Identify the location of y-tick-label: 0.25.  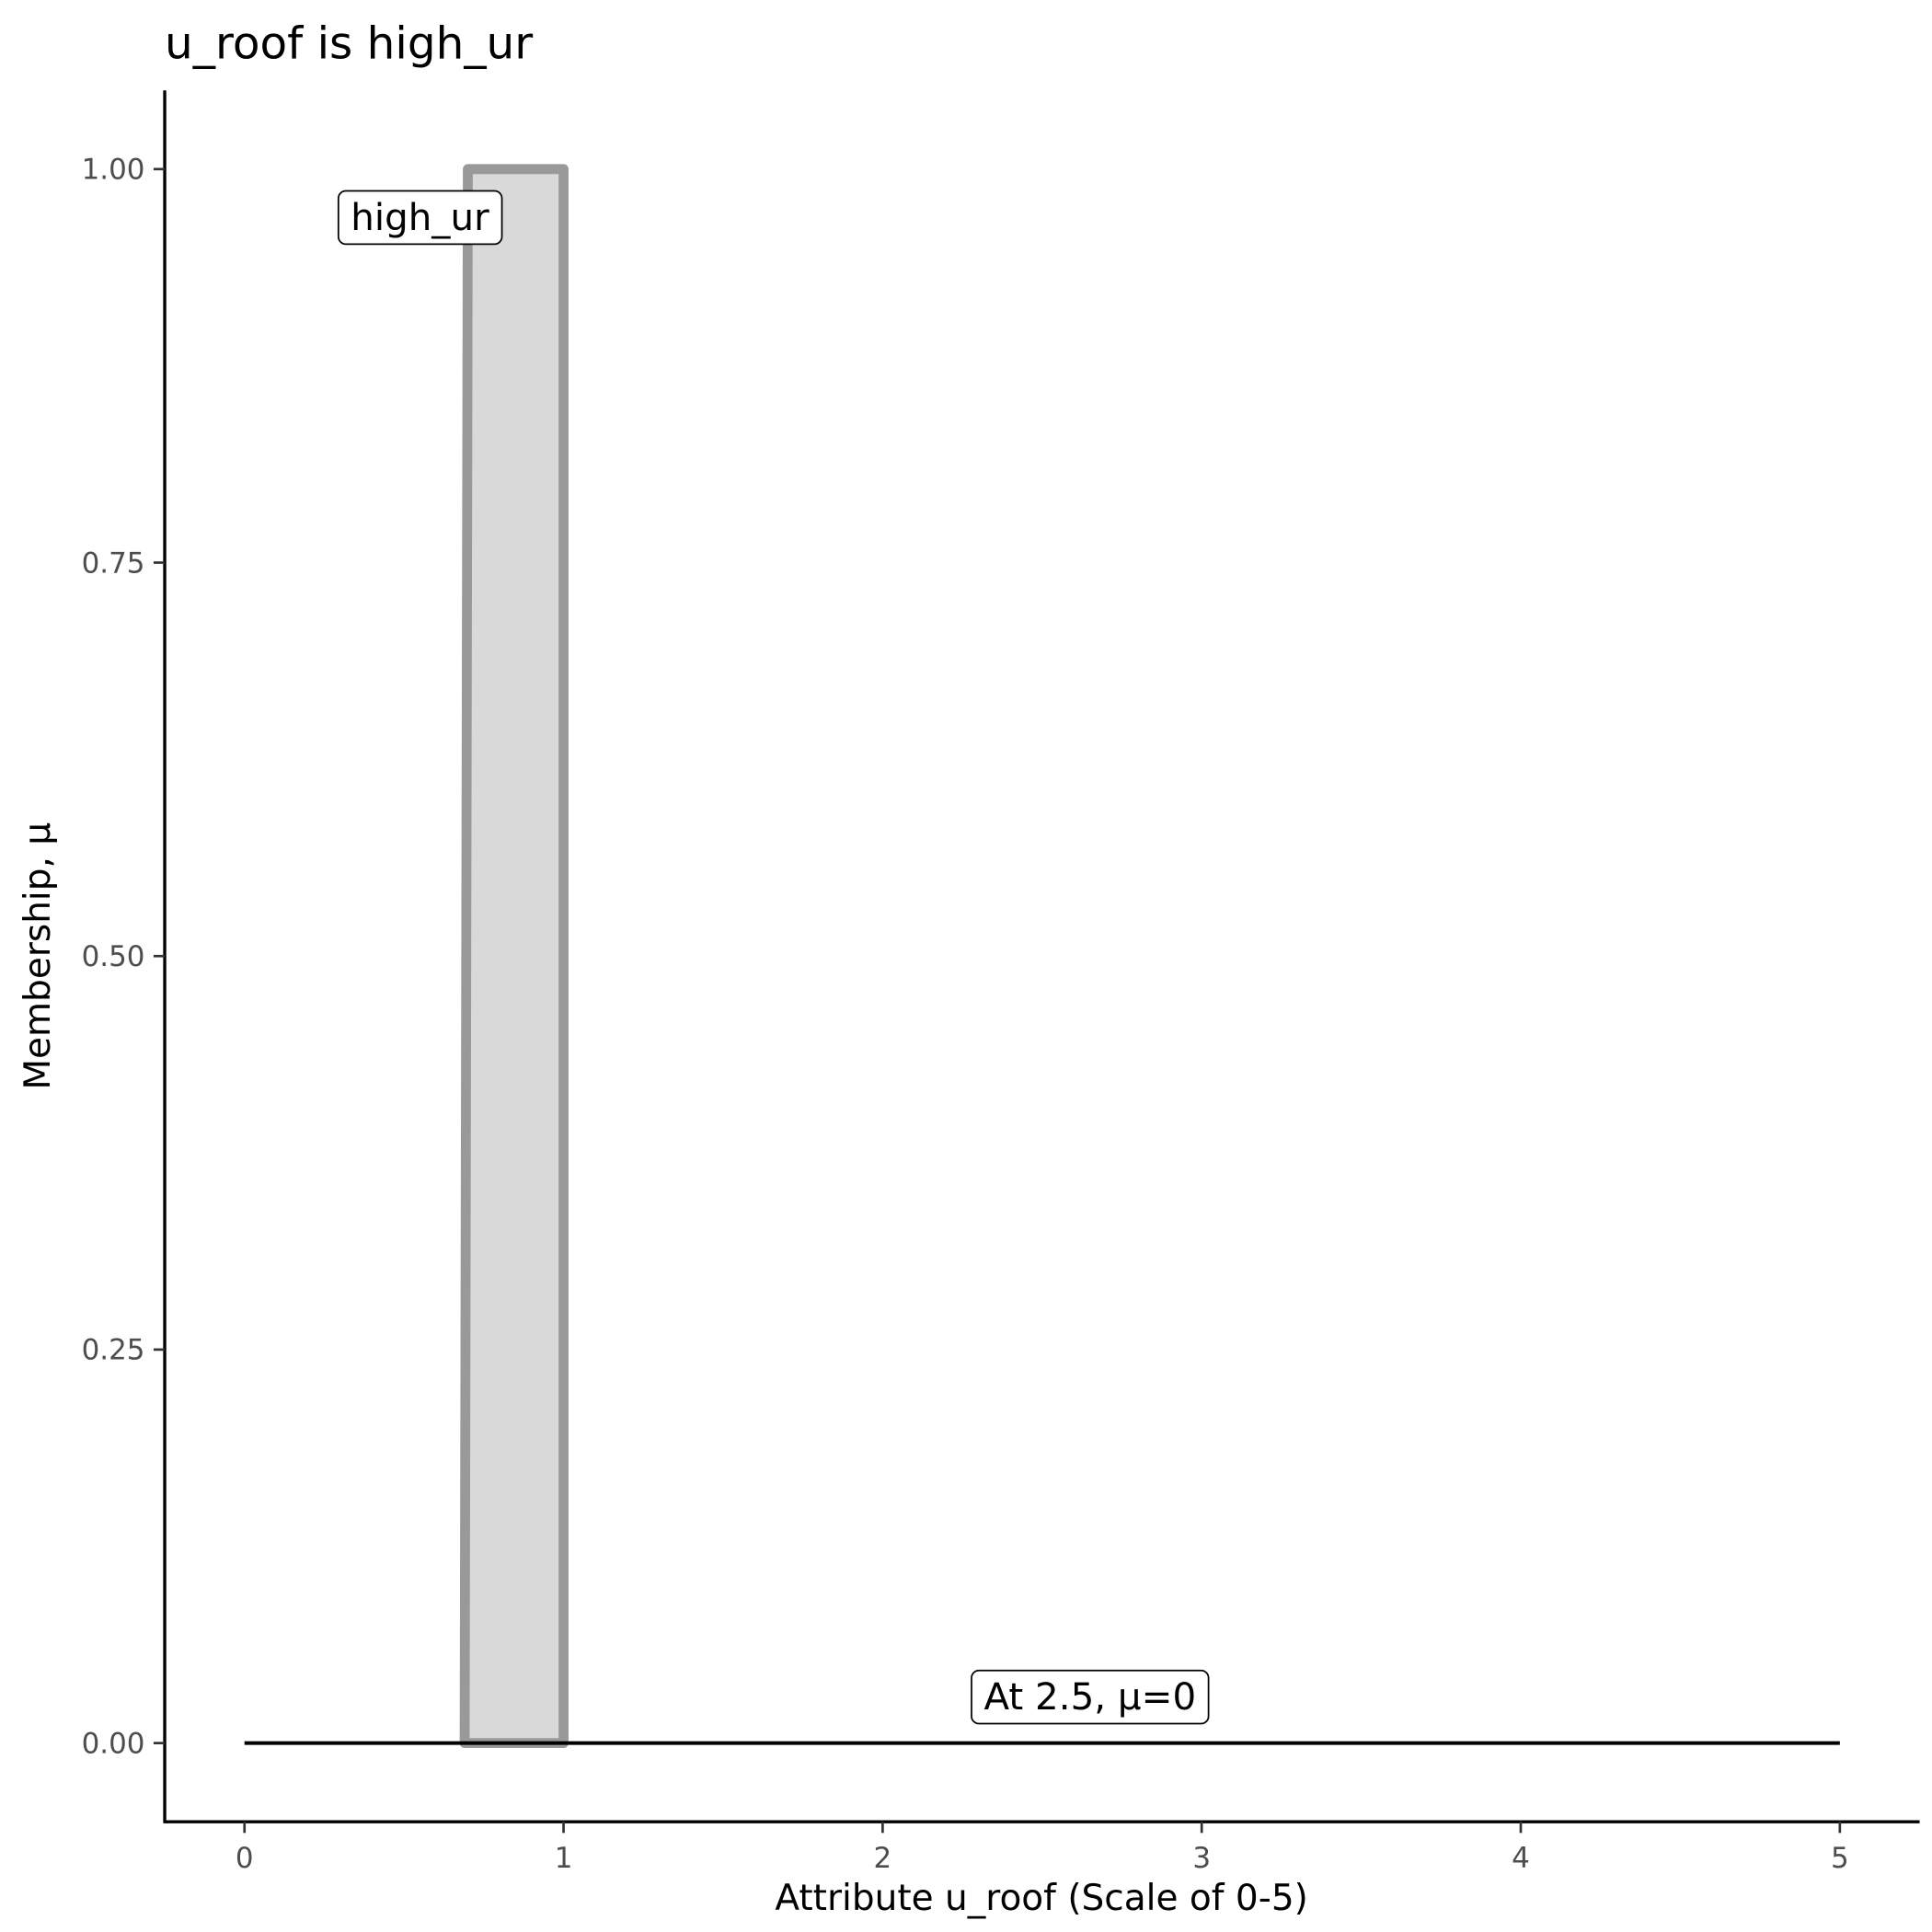
(113, 1350).